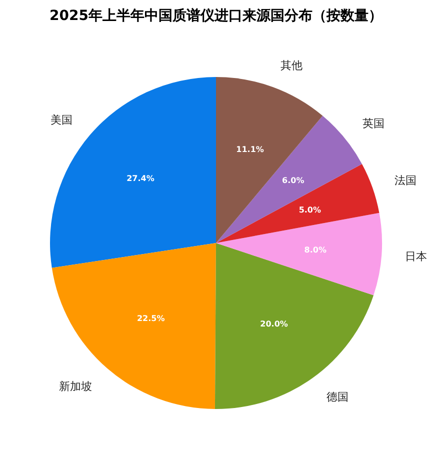  What do you see at coordinates (150, 319) in the screenshot?
I see `data-label: 22.5%` at bounding box center [150, 319].